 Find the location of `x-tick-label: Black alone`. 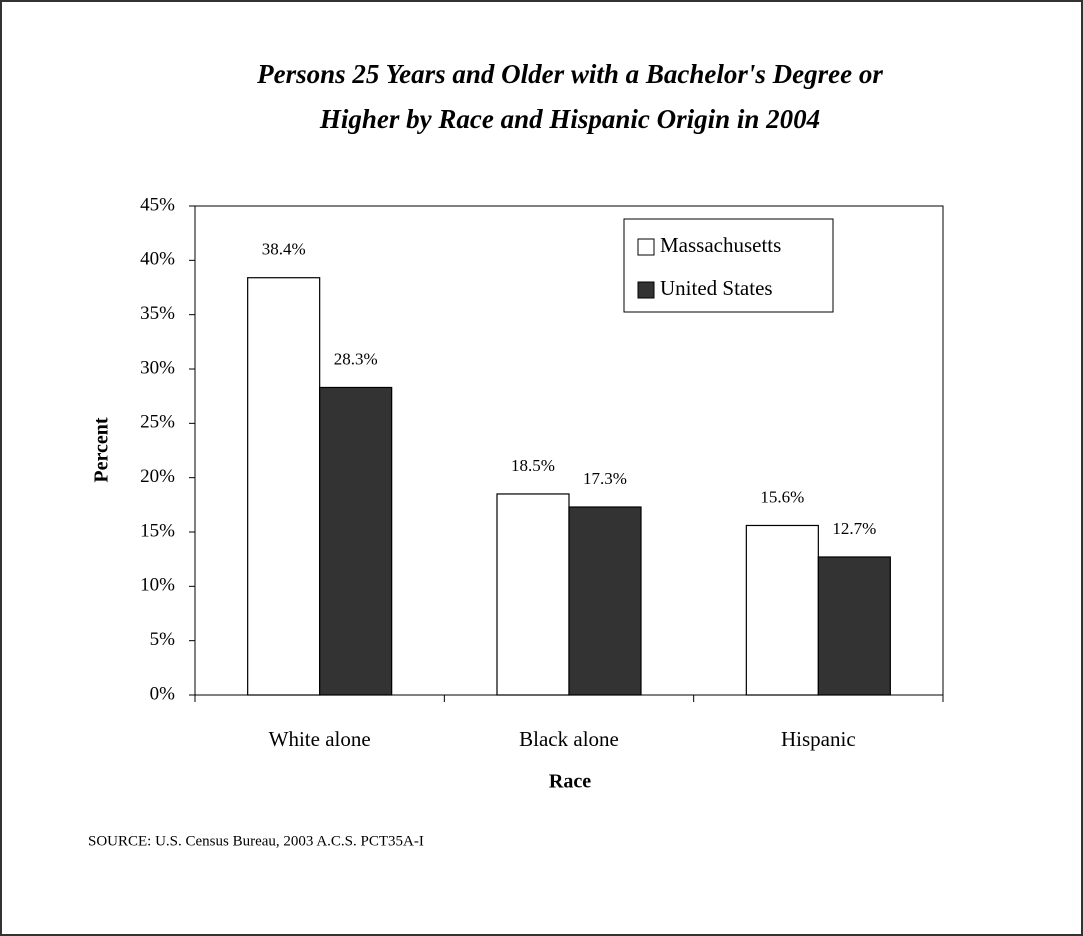

x-tick-label: Black alone is located at coordinates (569, 739).